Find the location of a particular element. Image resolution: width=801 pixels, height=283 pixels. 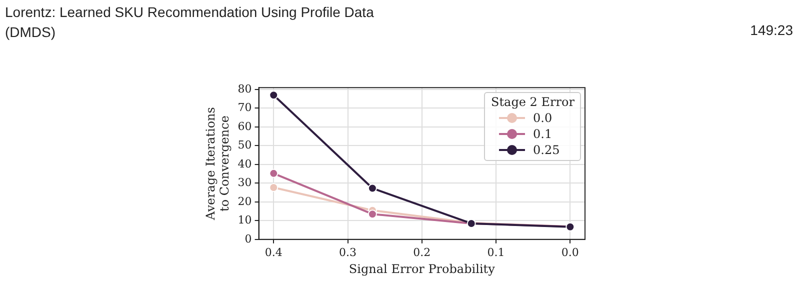

y-tick-label: 10 is located at coordinates (245, 220).